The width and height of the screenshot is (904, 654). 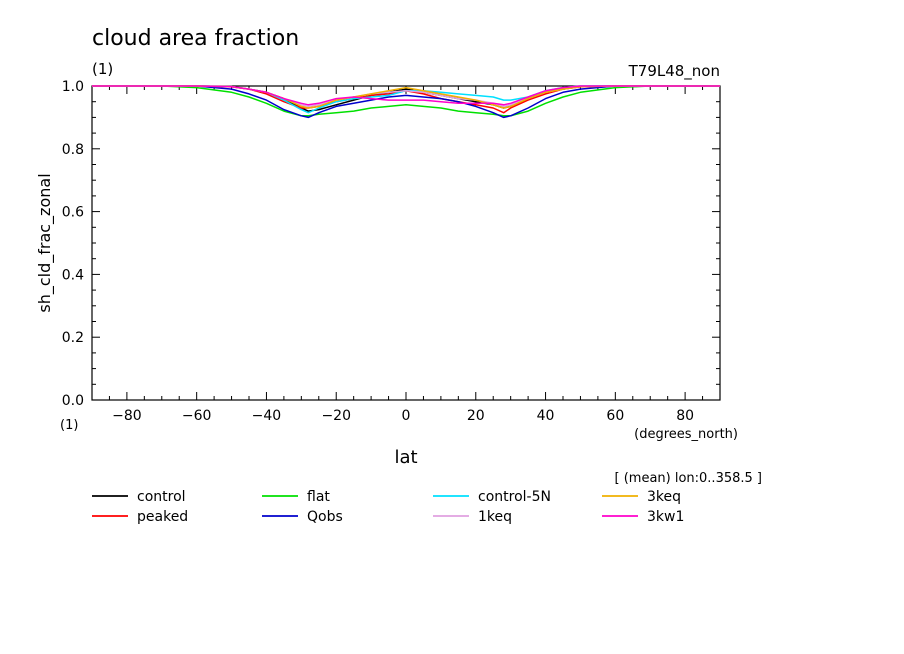 What do you see at coordinates (102, 69) in the screenshot?
I see `title-units: (1)` at bounding box center [102, 69].